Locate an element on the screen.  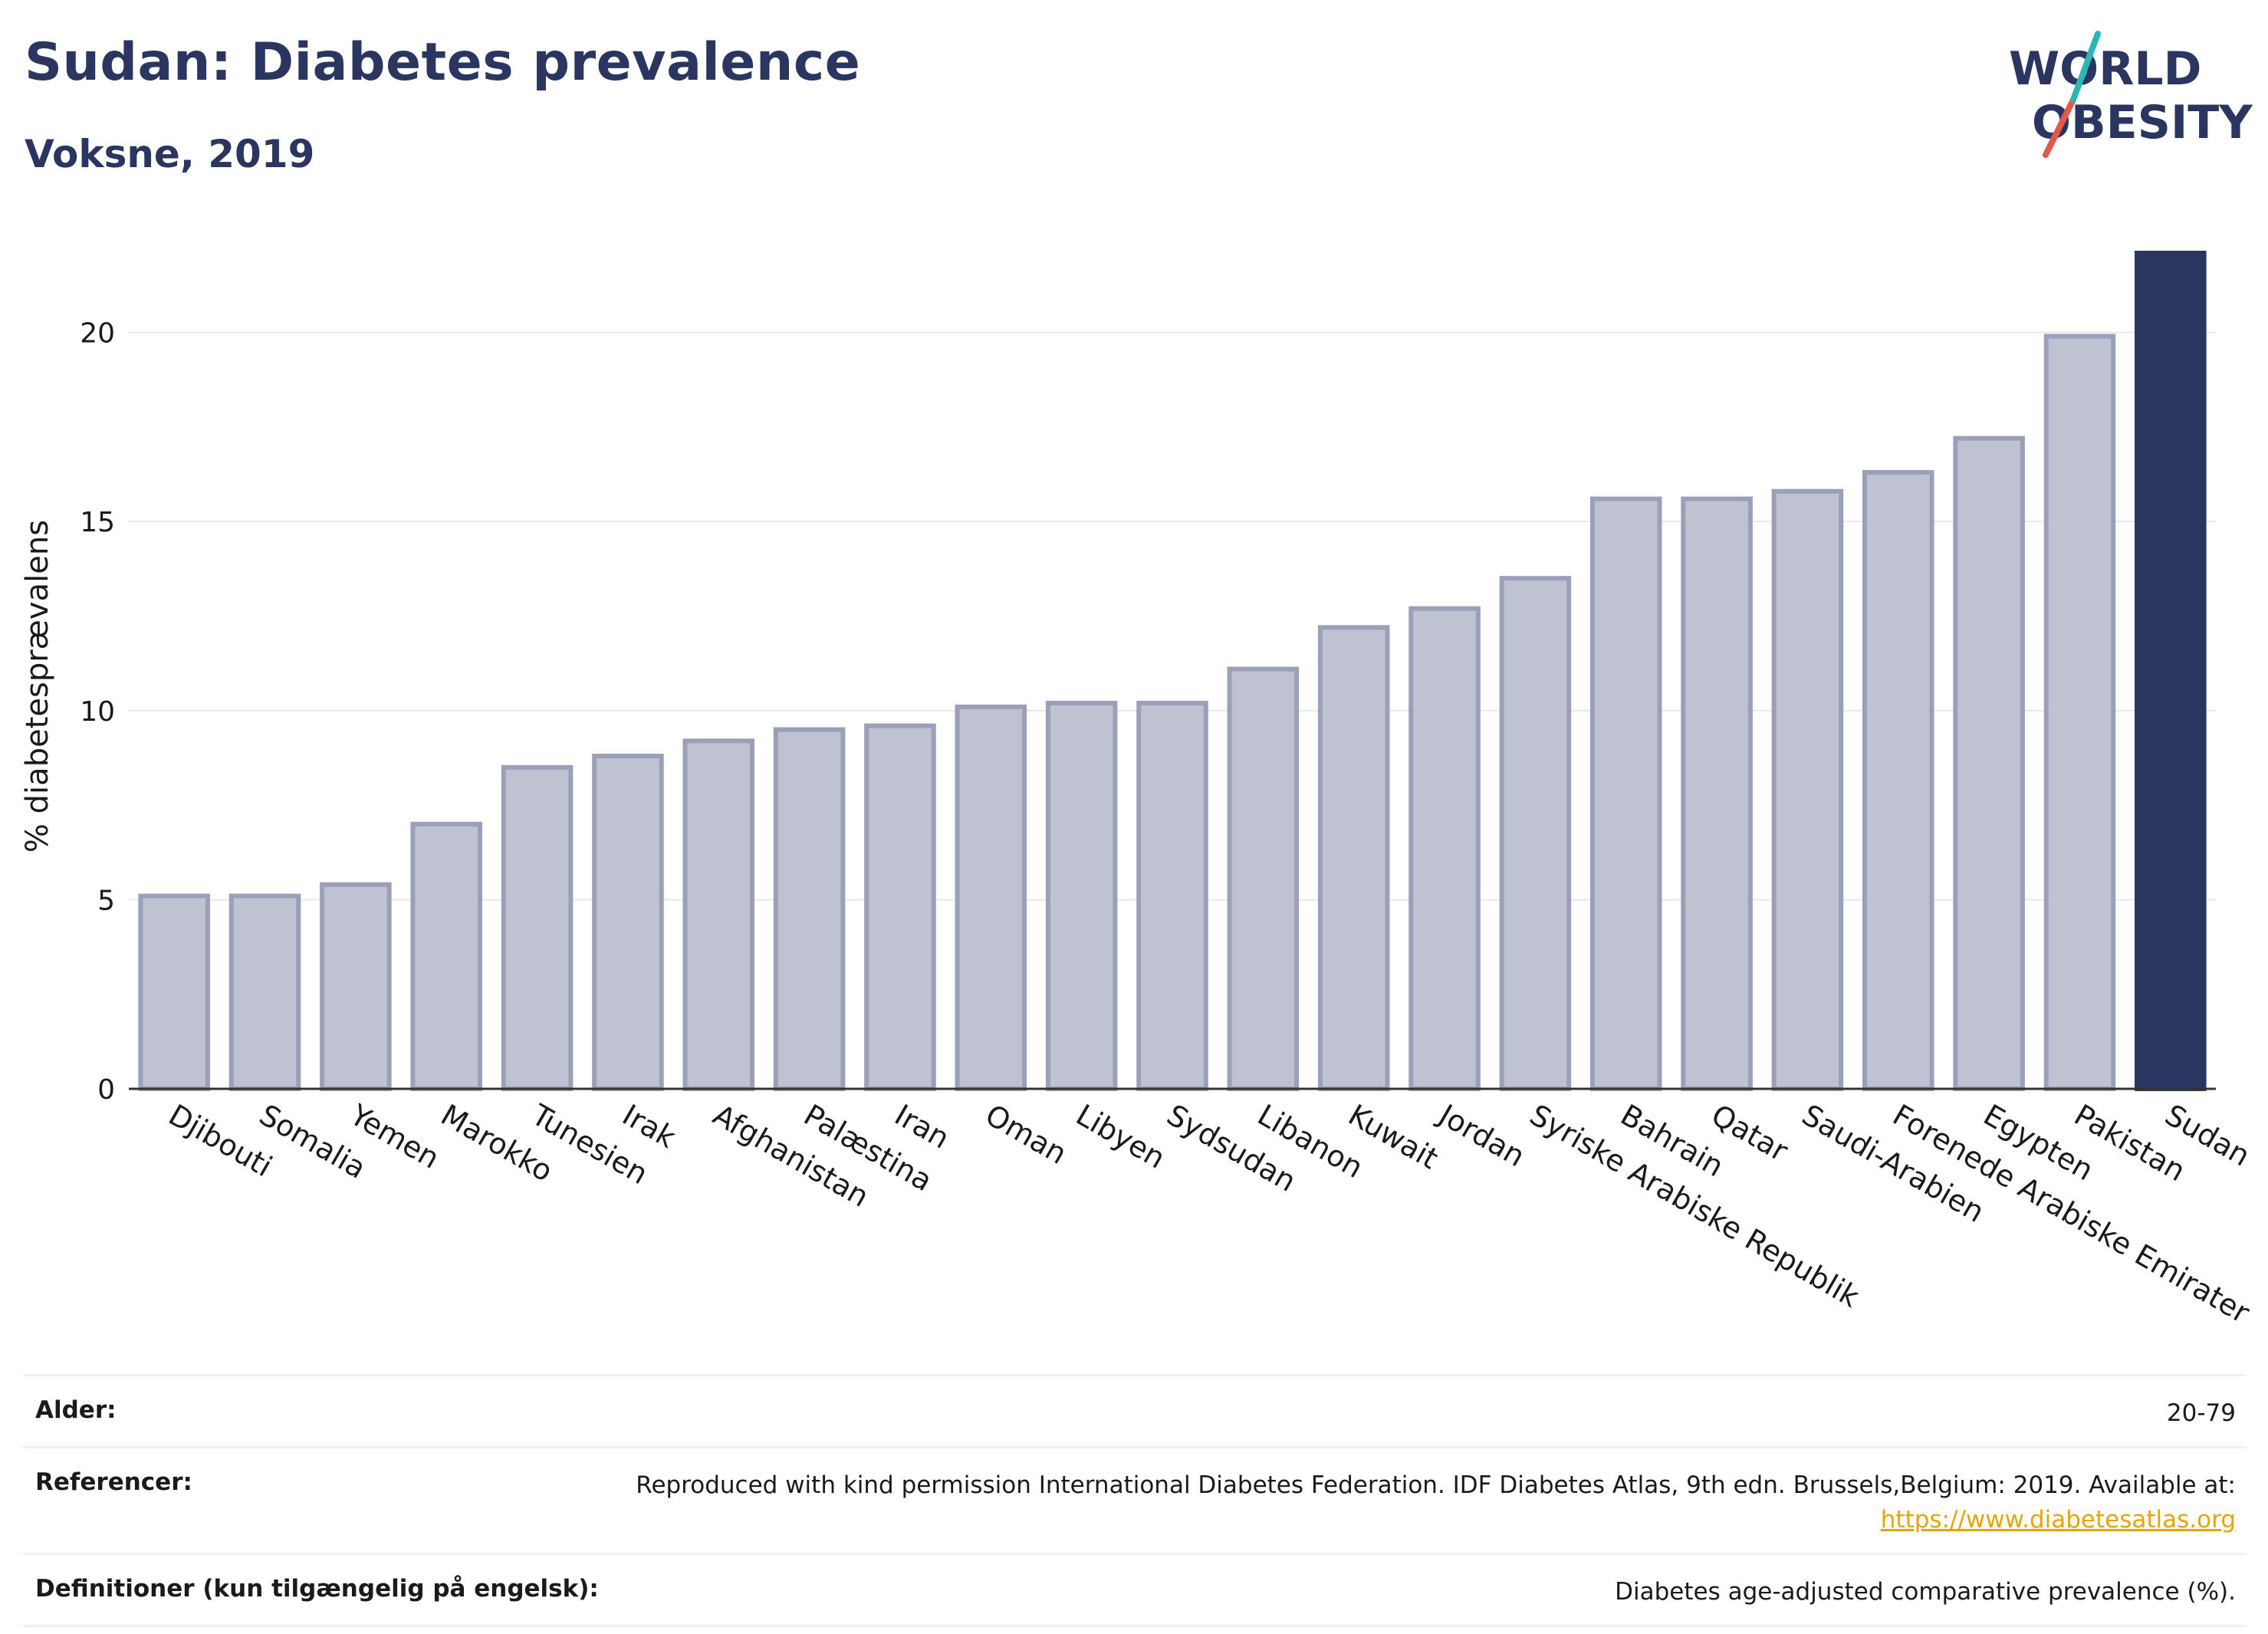
age-label: Alder: is located at coordinates (76, 1410).